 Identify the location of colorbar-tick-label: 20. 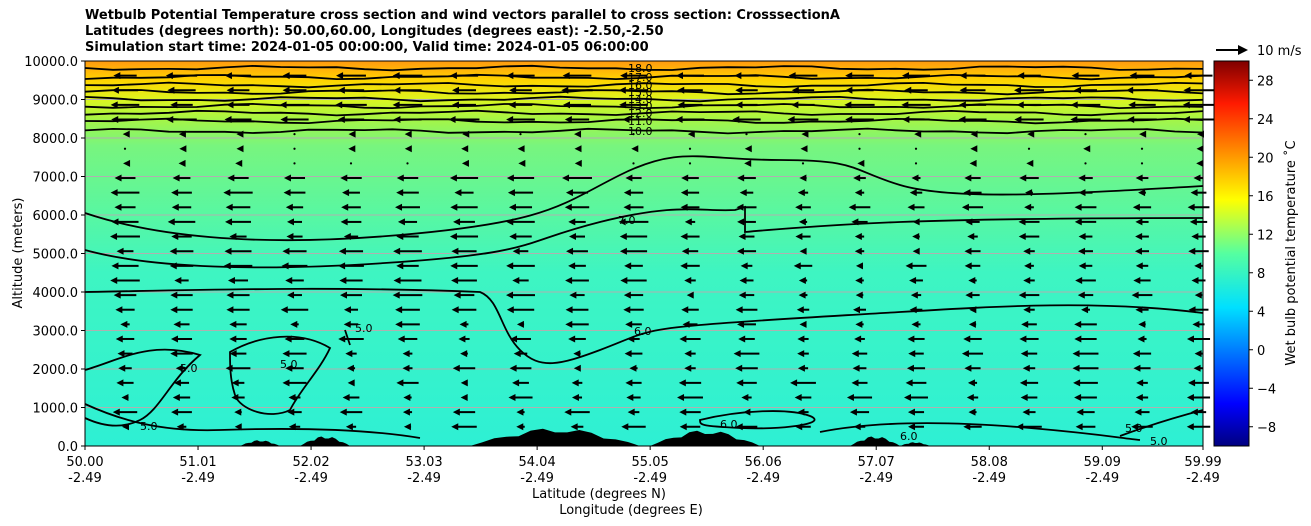
(1265, 158).